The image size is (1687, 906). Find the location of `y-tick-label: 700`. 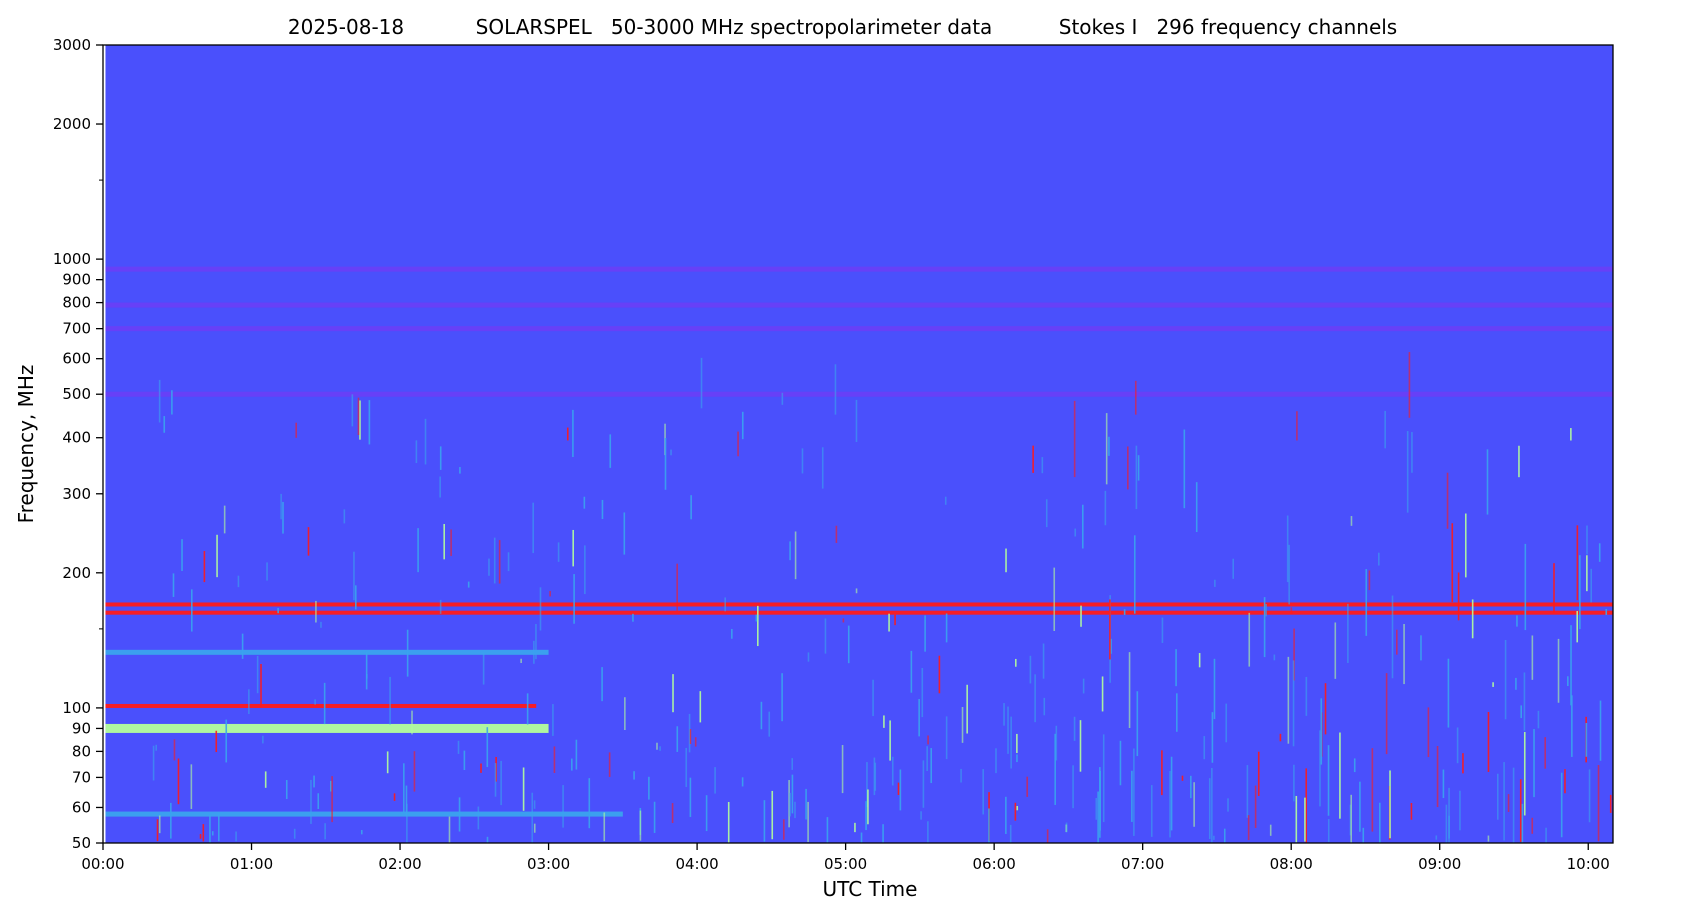

y-tick-label: 700 is located at coordinates (76, 329).